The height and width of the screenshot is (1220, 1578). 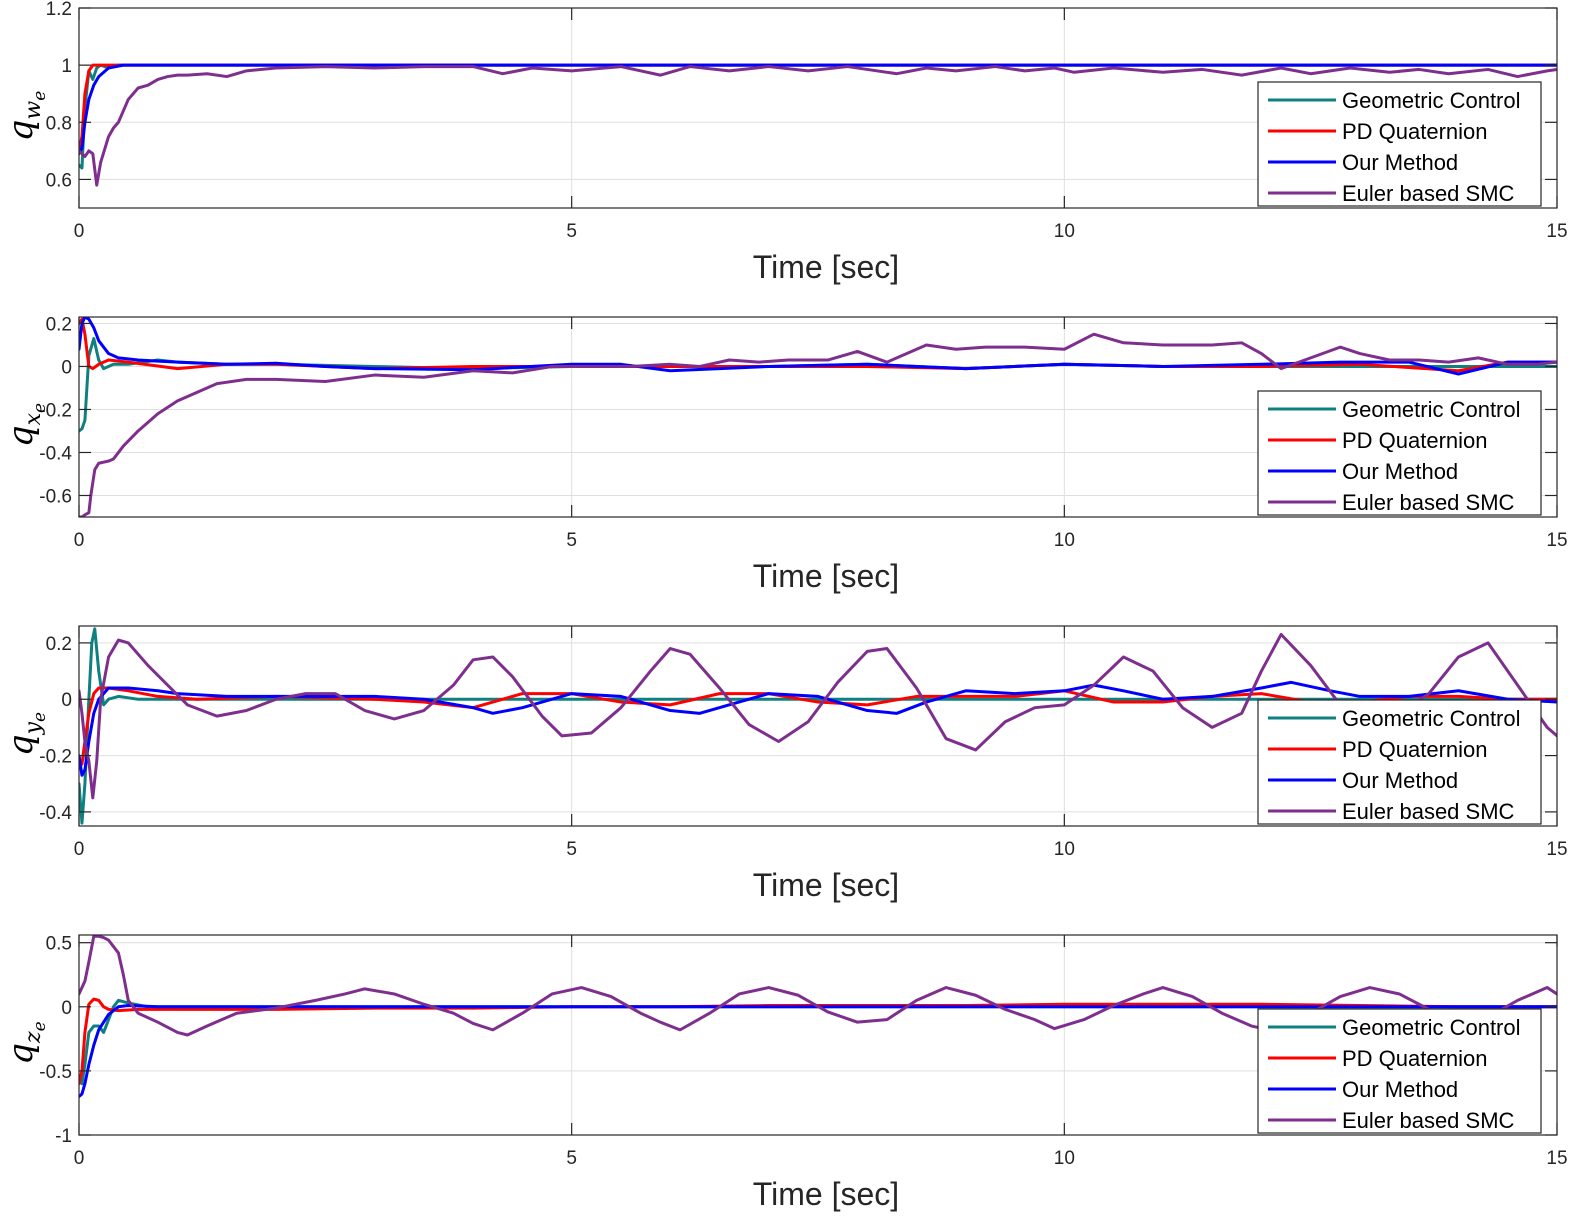 I want to click on y-tick-label: 0.6, so click(x=59, y=180).